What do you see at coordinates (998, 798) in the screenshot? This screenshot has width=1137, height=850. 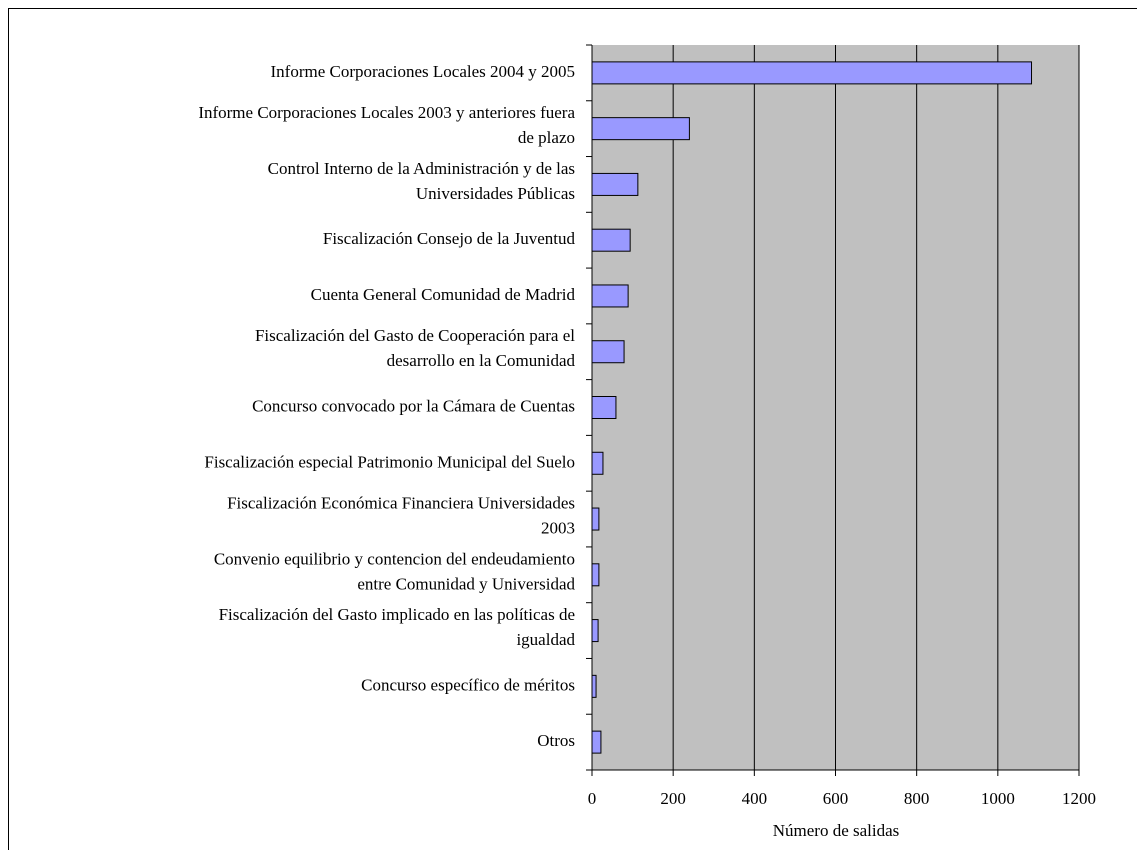 I see `x-tick-label: 1000` at bounding box center [998, 798].